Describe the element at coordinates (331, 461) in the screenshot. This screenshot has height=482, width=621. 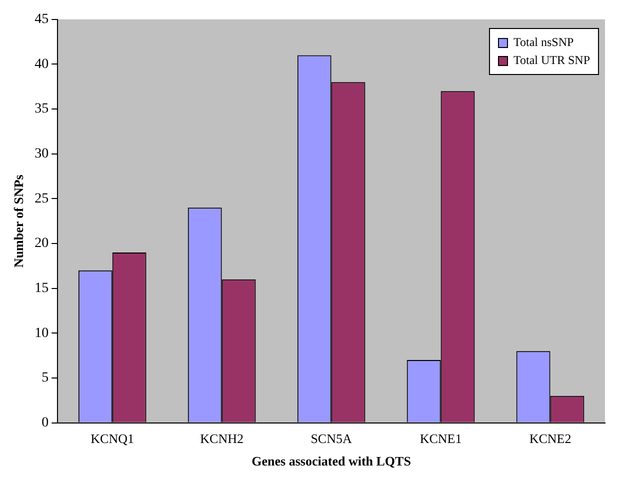
I see `x-axis-title: Genes associated with LQTS` at that location.